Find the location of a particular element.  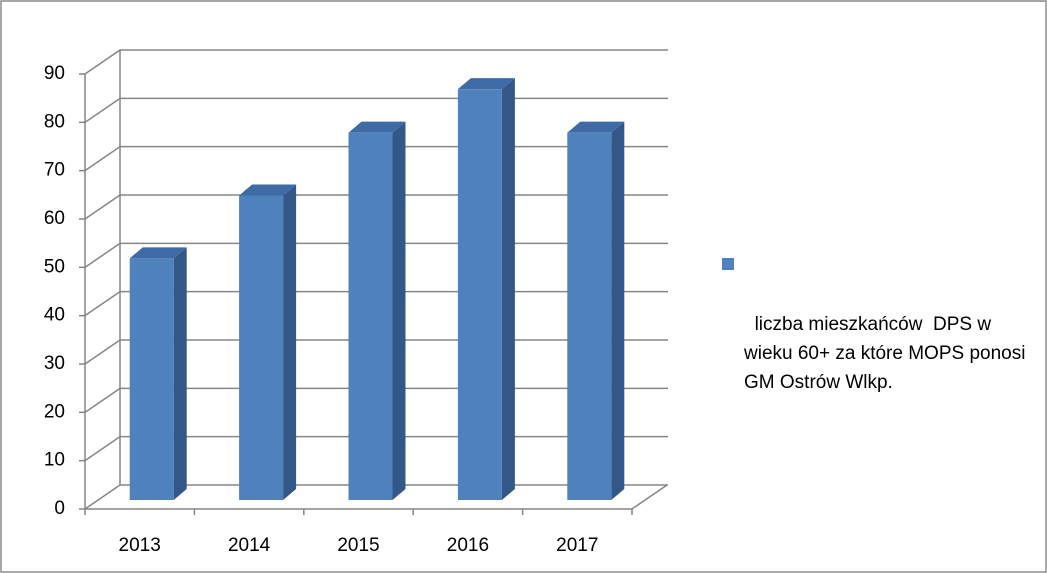

grid-line is located at coordinates (376, 62).